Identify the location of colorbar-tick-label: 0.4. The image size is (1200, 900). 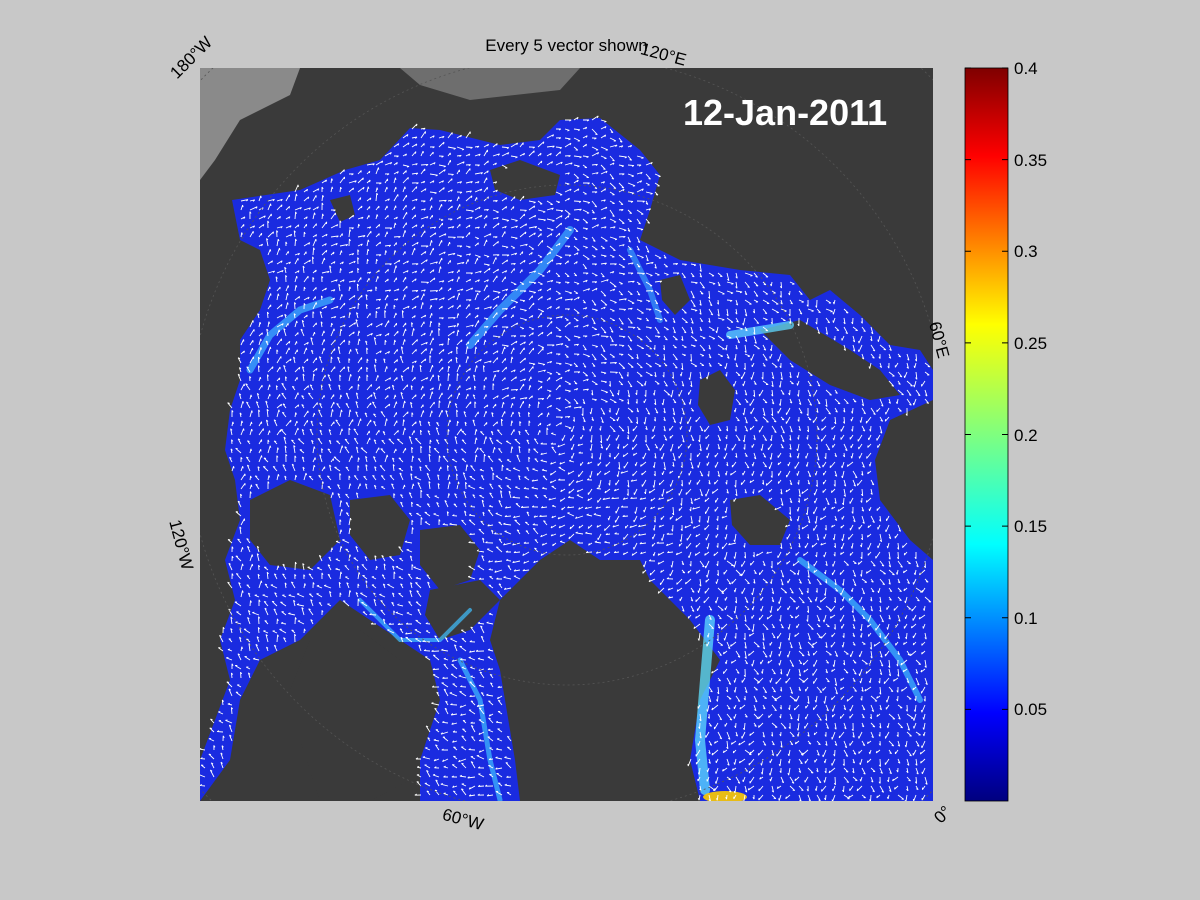
(1026, 68).